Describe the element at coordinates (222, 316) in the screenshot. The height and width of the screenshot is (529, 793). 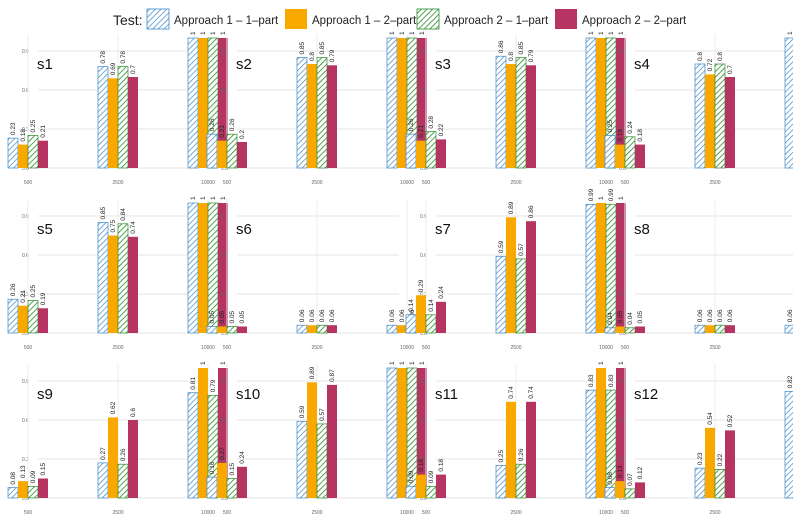
I see `bar-value-label: 0.05` at that location.